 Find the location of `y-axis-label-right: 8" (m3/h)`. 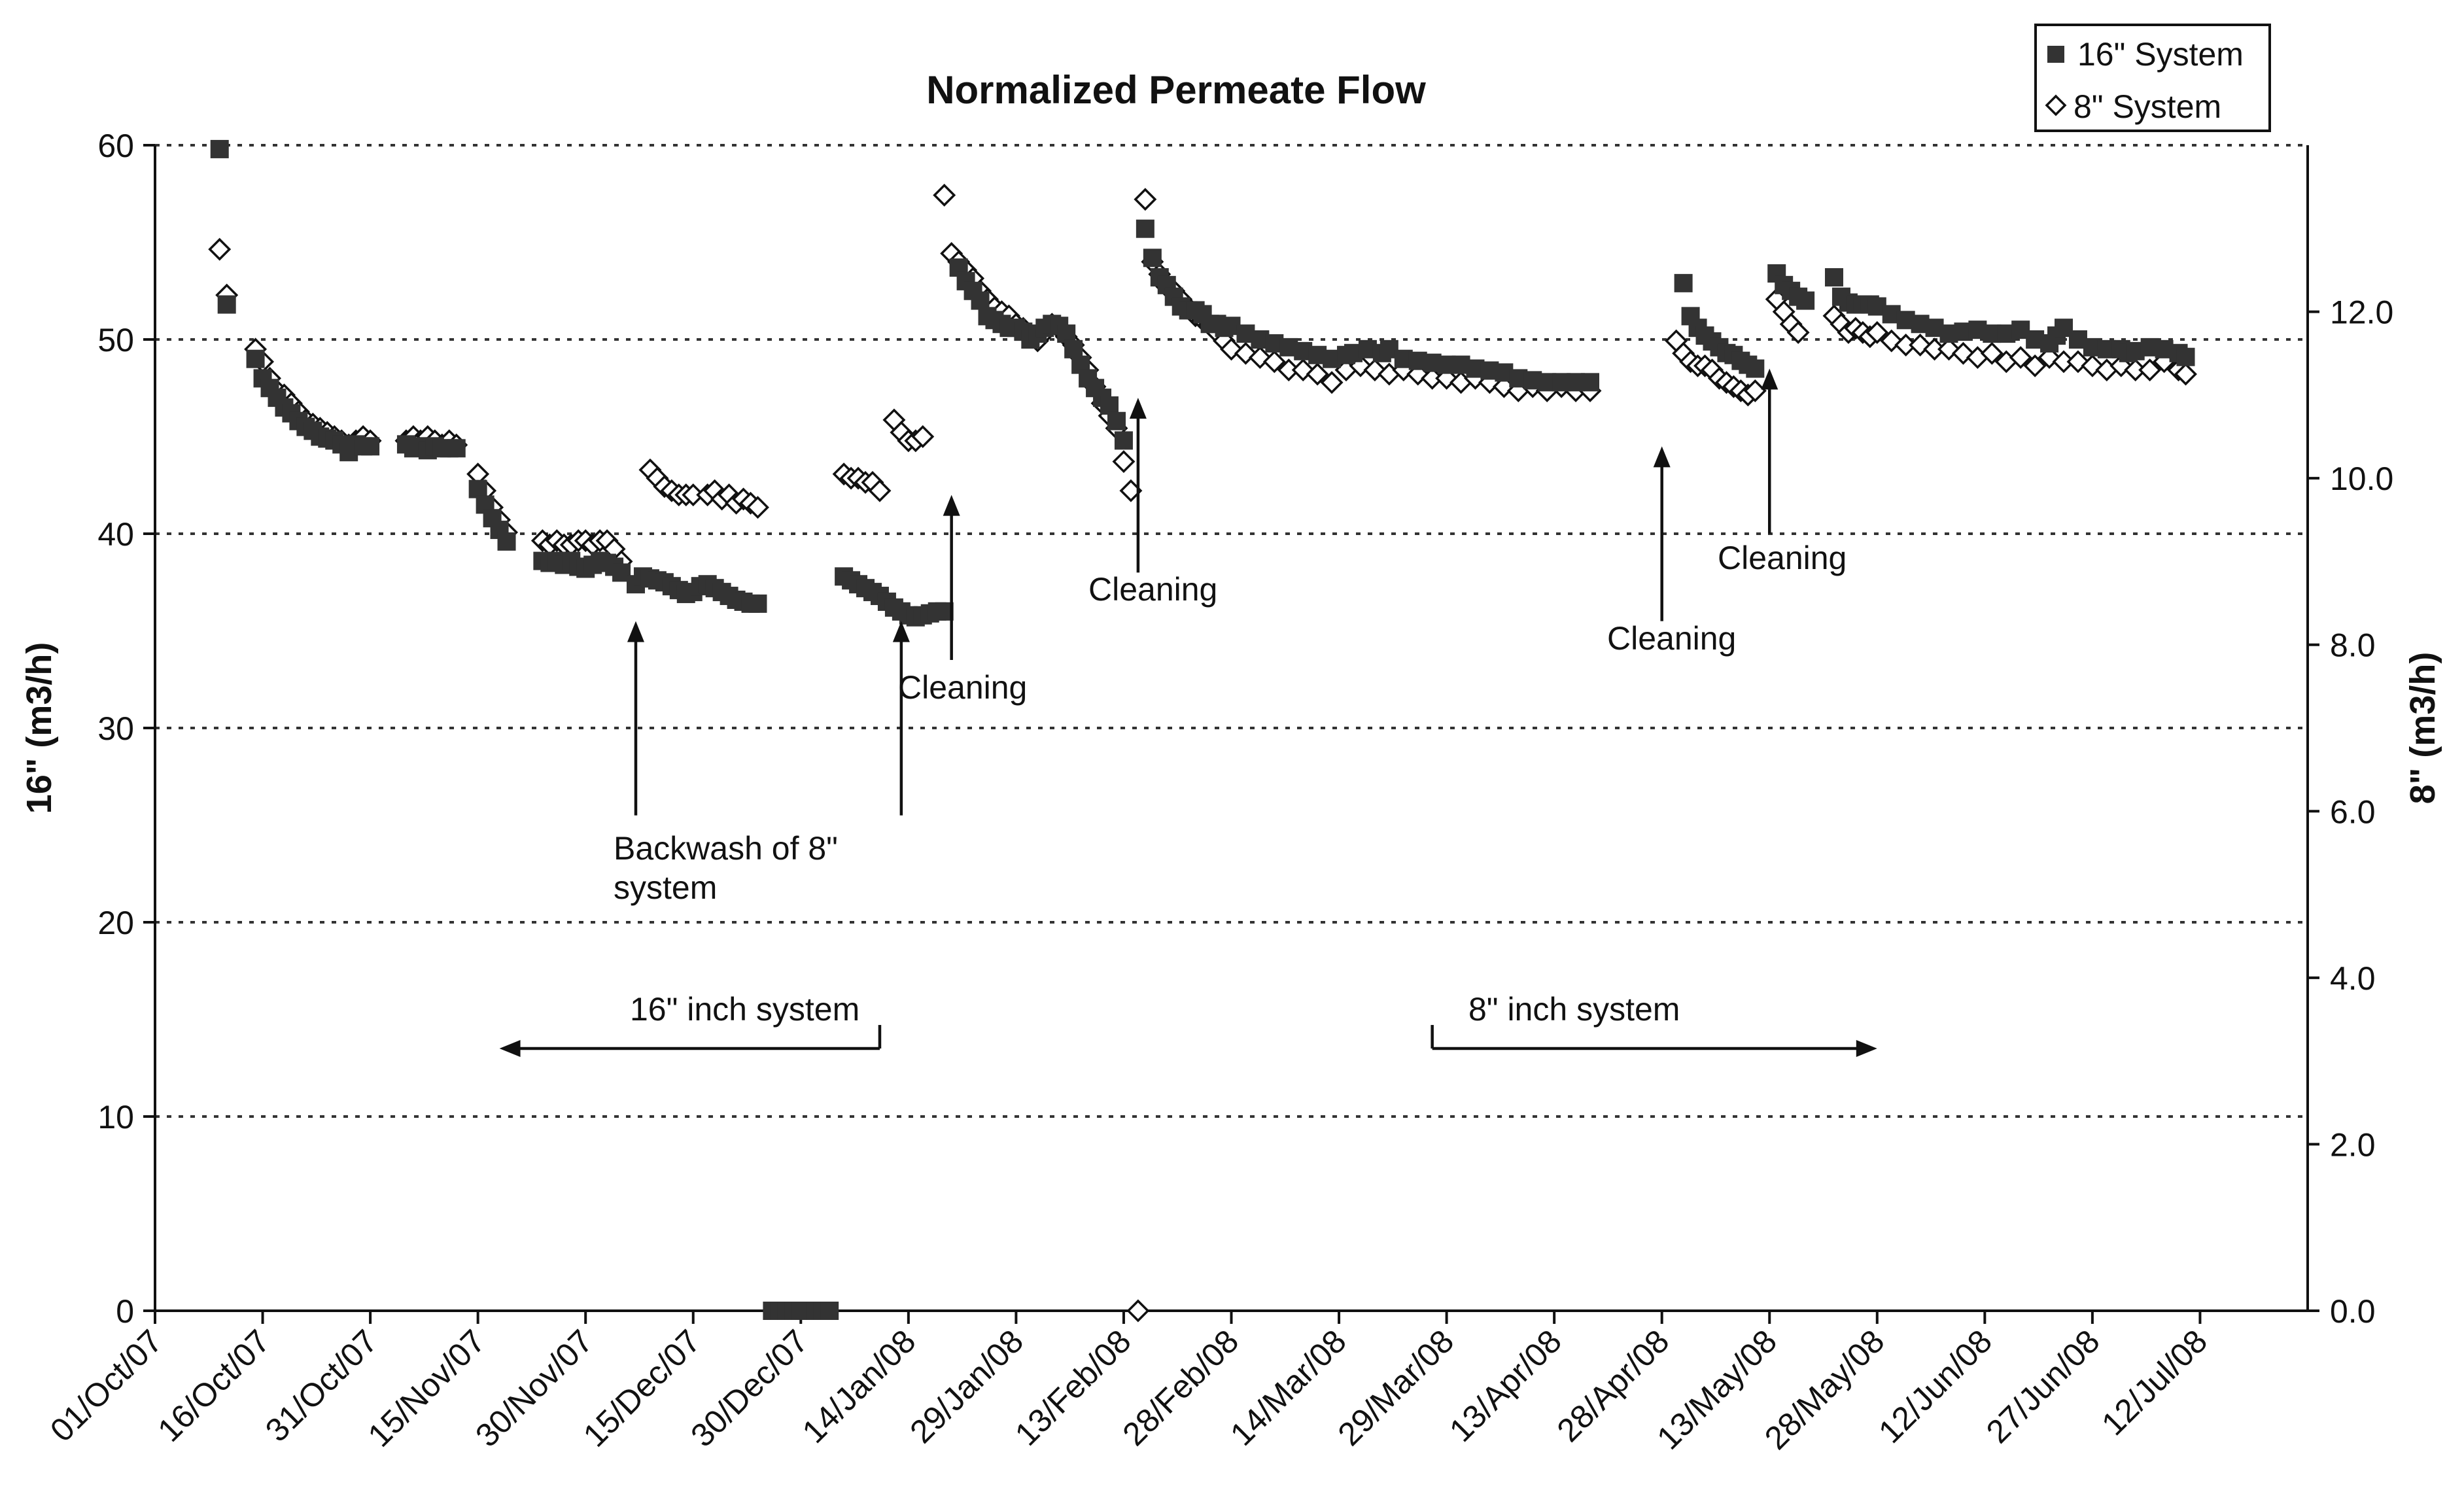

y-axis-label-right: 8" (m3/h) is located at coordinates (2422, 729).